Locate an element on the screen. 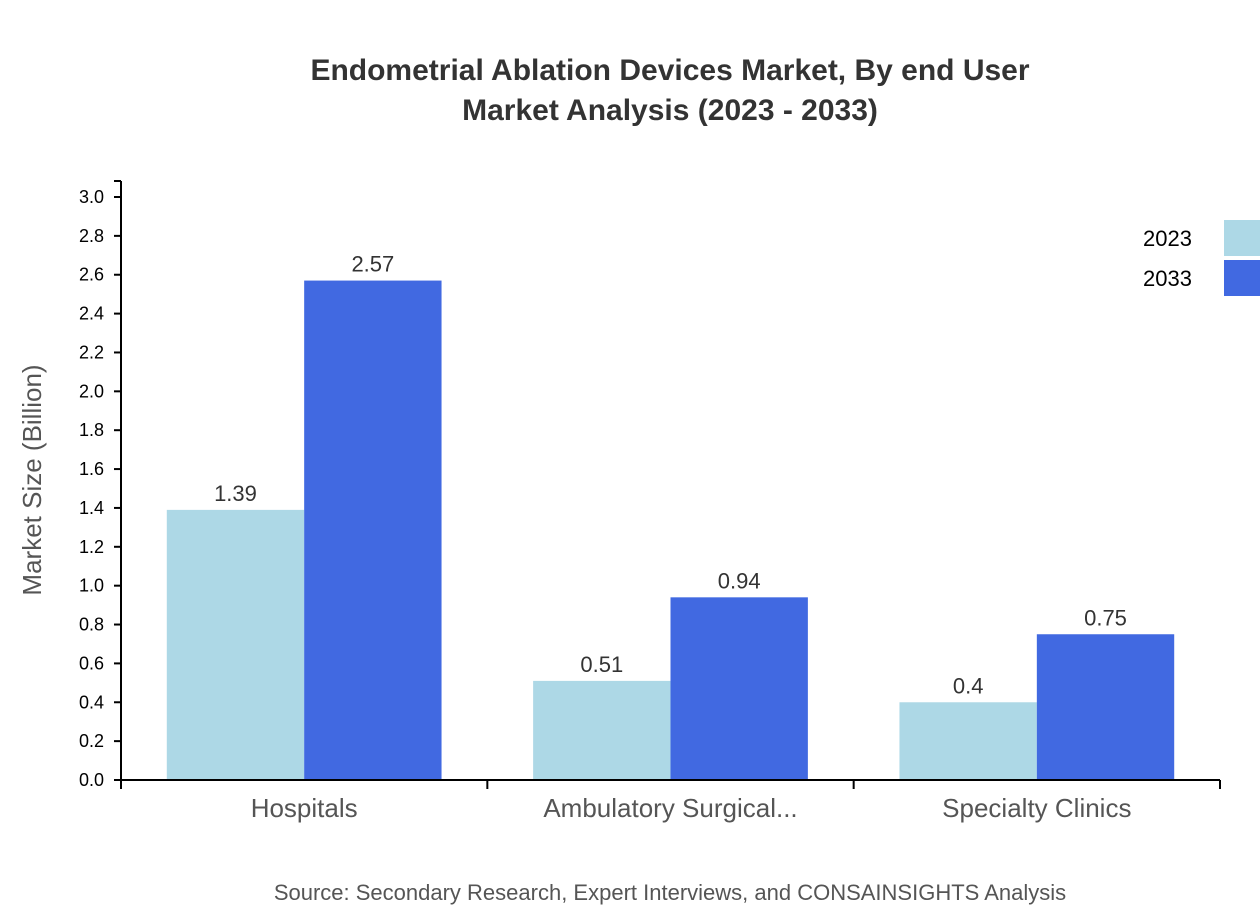 Image resolution: width=1260 pixels, height=920 pixels. y-tick-label: 2.4 is located at coordinates (91, 314).